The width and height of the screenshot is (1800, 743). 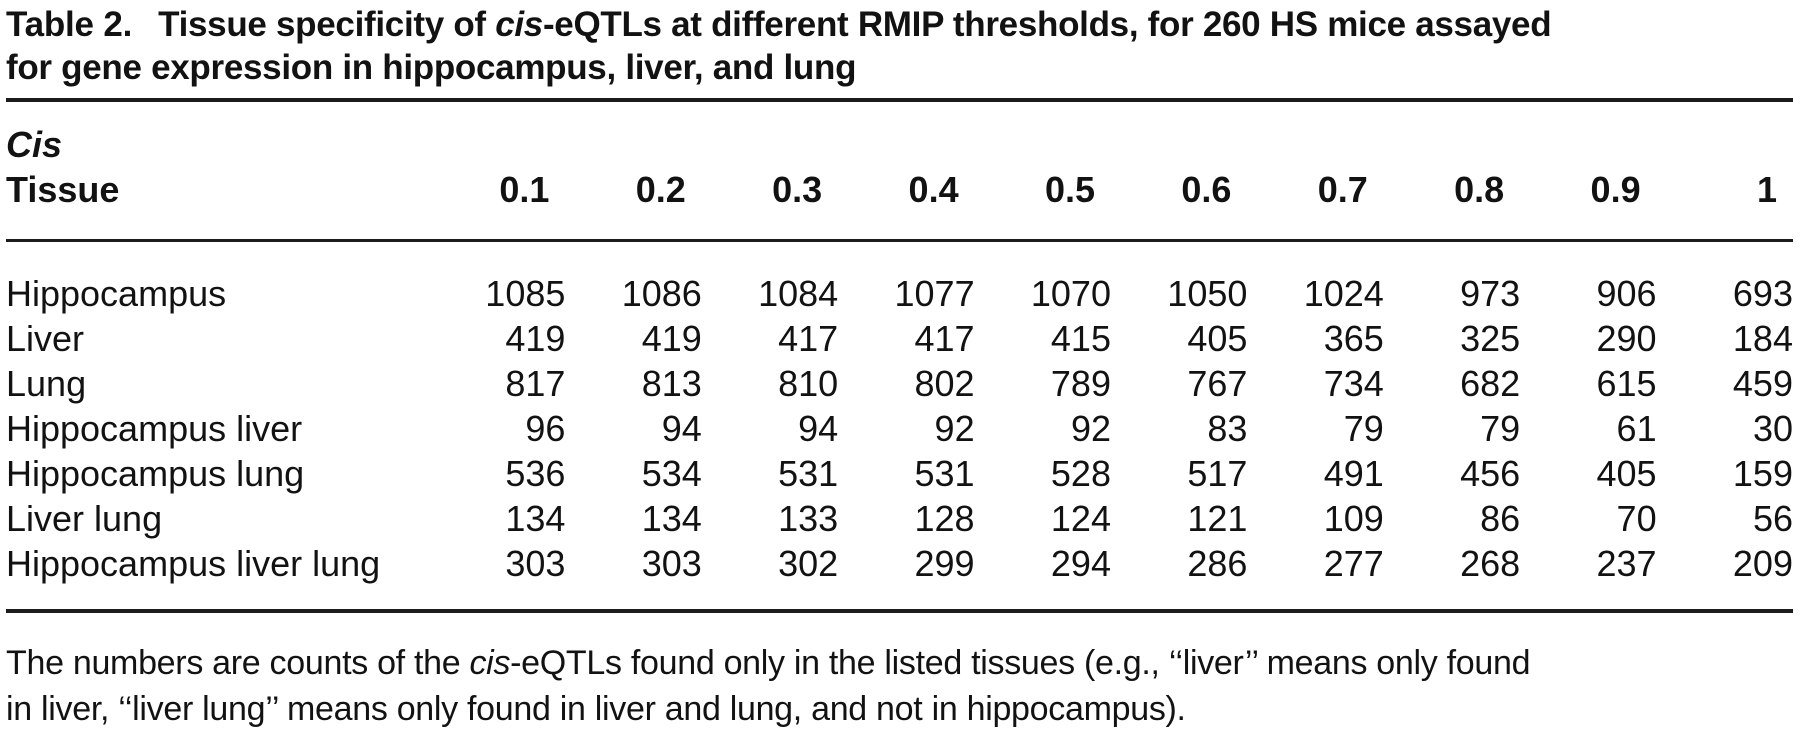 What do you see at coordinates (1080, 518) in the screenshot?
I see `count-cell: 124` at bounding box center [1080, 518].